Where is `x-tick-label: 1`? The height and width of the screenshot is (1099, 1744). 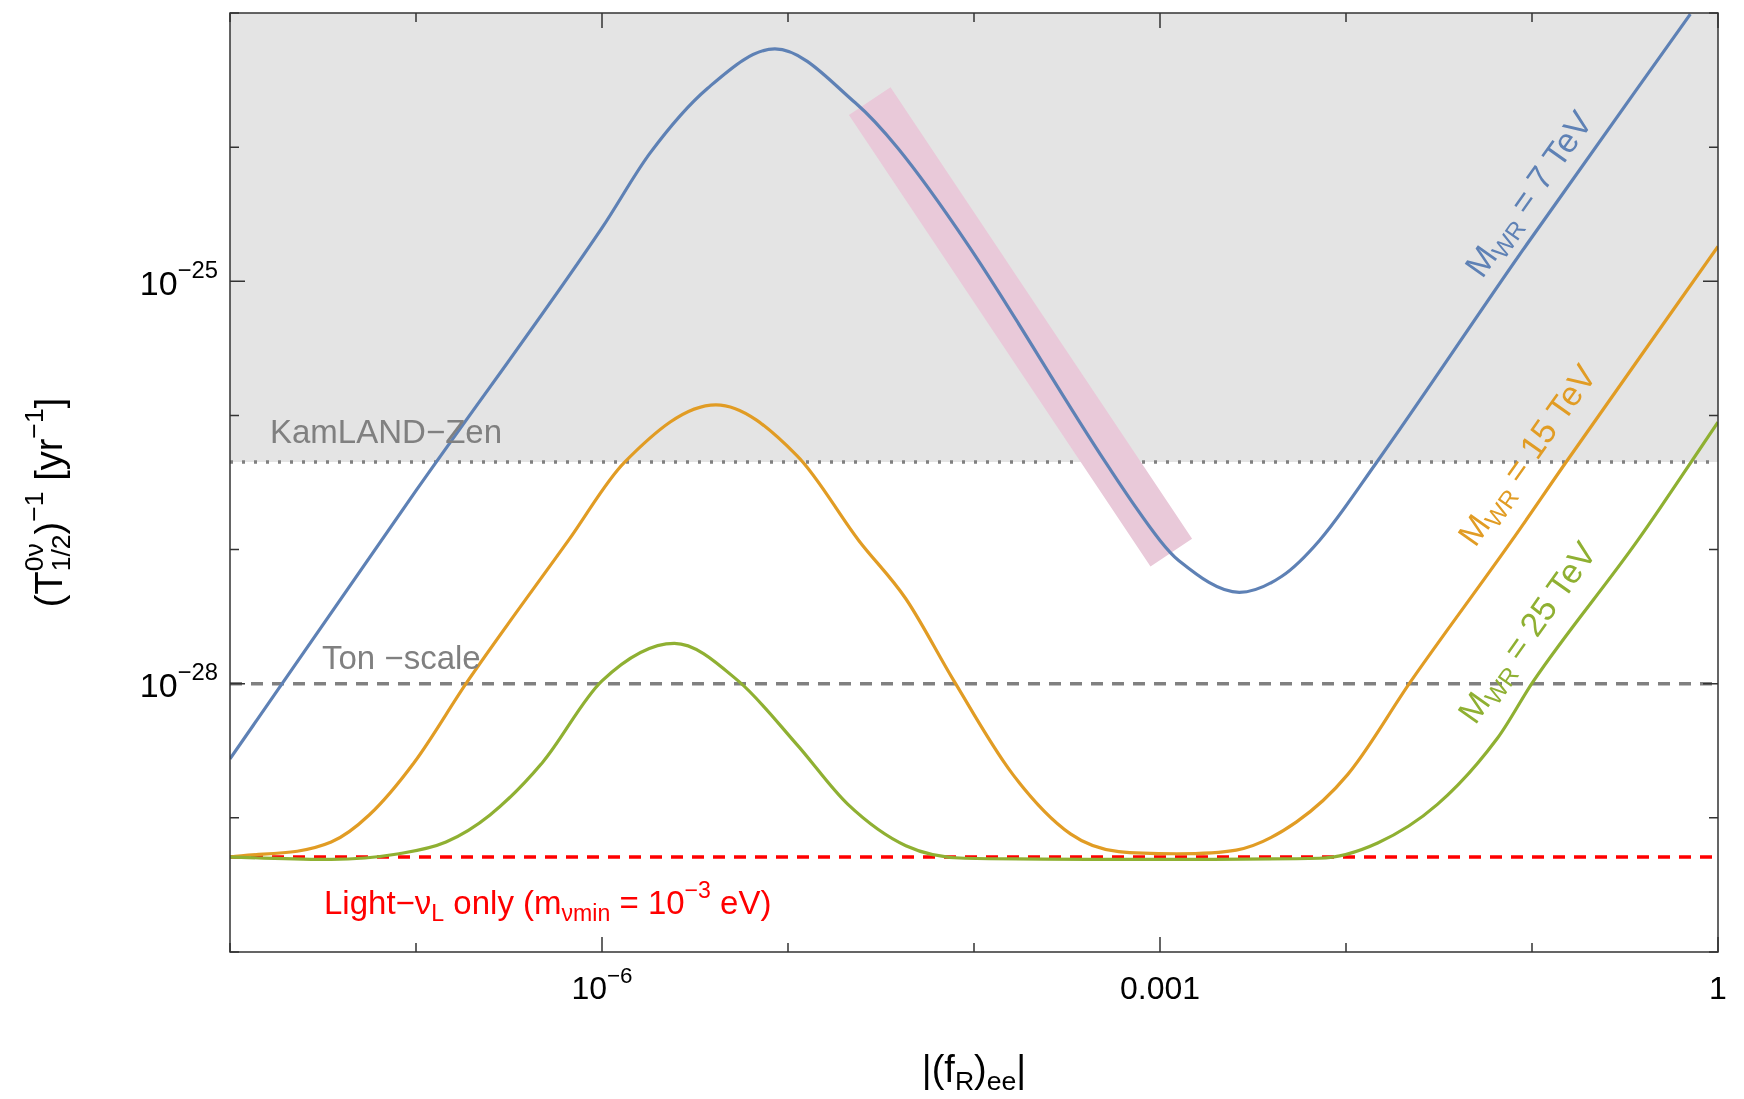
x-tick-label: 1 is located at coordinates (1718, 987).